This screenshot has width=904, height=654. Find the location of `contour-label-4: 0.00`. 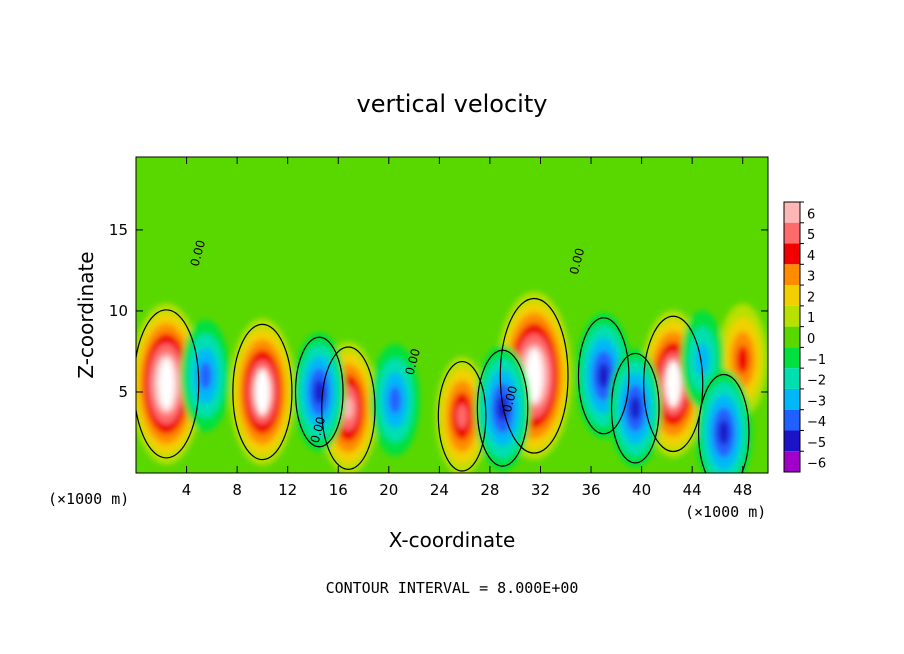

contour-label-4: 0.00 is located at coordinates (577, 261).